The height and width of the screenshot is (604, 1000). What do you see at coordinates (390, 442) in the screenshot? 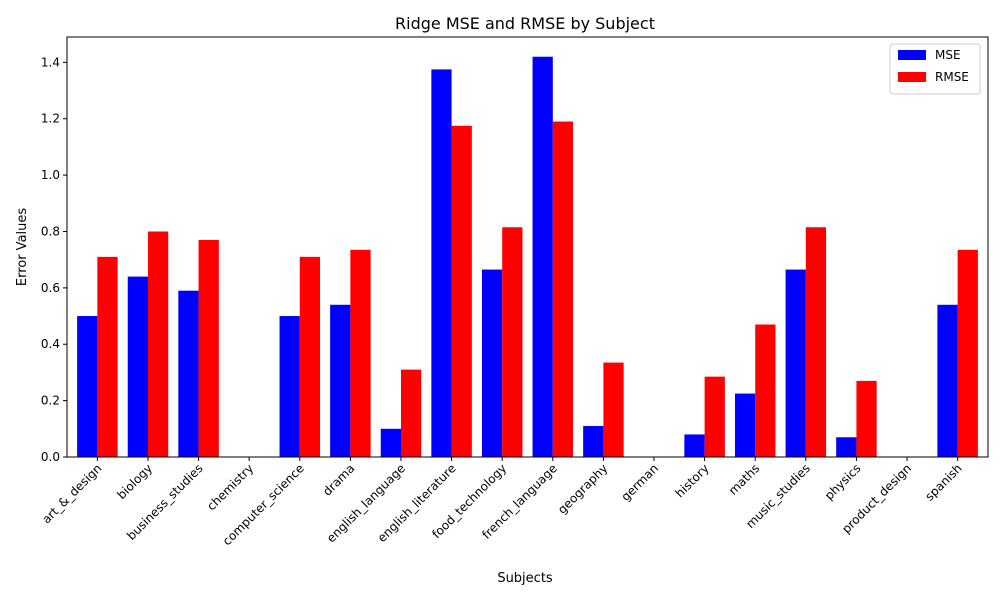
I see `bar-mse-english_language` at bounding box center [390, 442].